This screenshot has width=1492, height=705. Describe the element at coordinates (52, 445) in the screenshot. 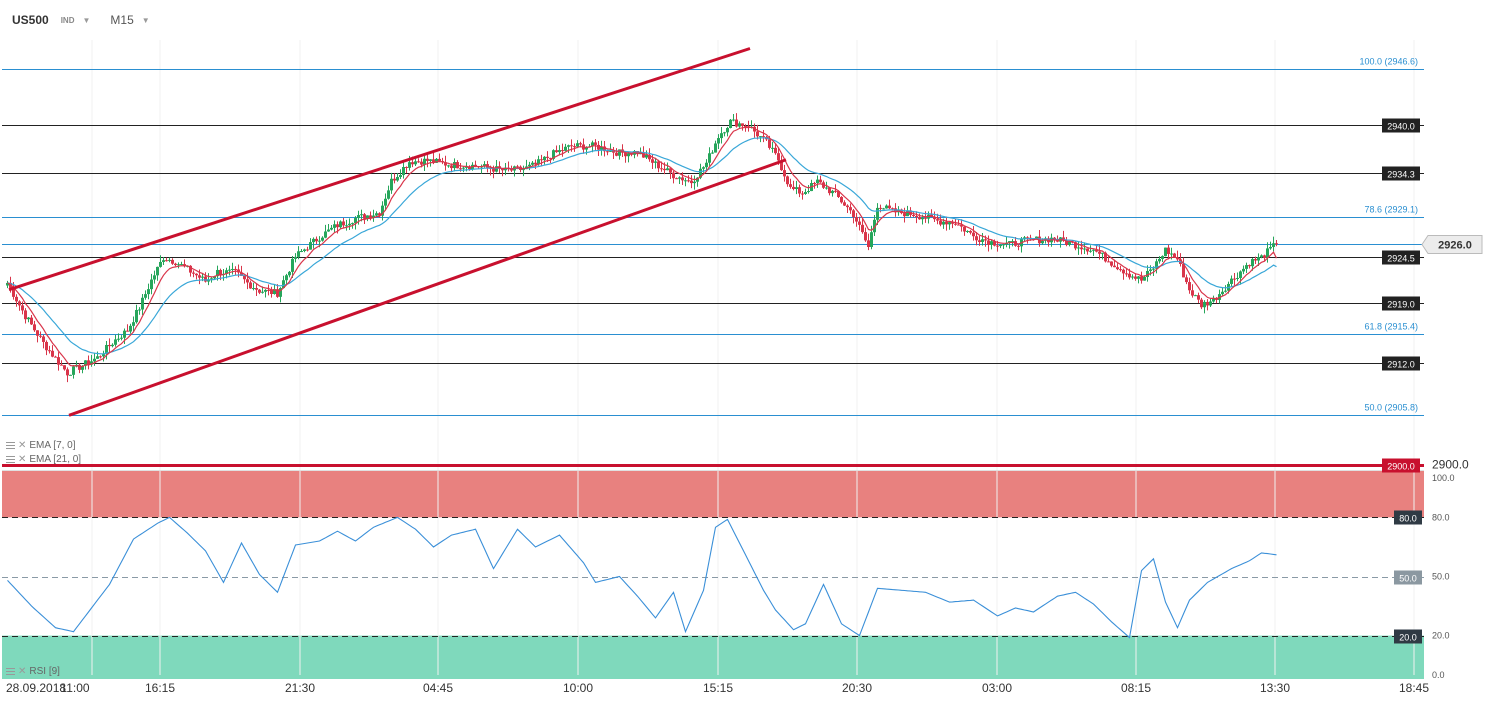

I see `ema-fast-label: EMA [7, 0]` at that location.